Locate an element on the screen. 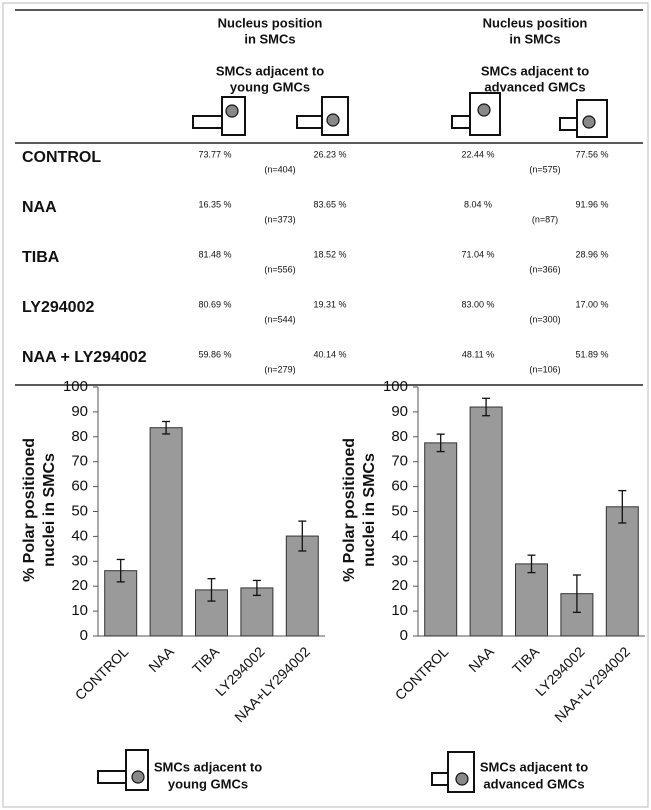 This screenshot has height=810, width=651. cell: 40.14 % is located at coordinates (329, 354).